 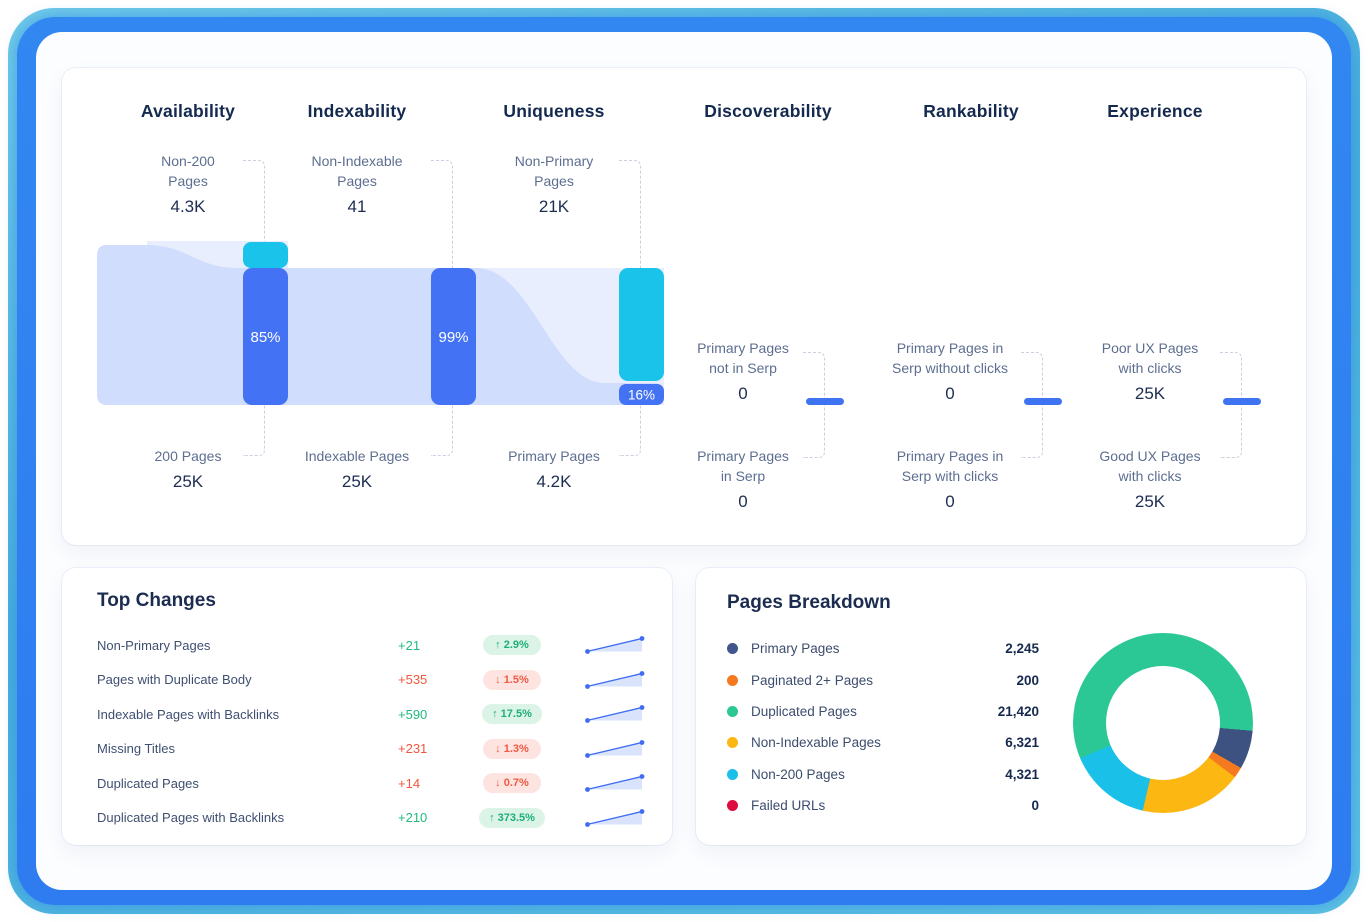 I want to click on experience-top-value: 25K, so click(x=1150, y=393).